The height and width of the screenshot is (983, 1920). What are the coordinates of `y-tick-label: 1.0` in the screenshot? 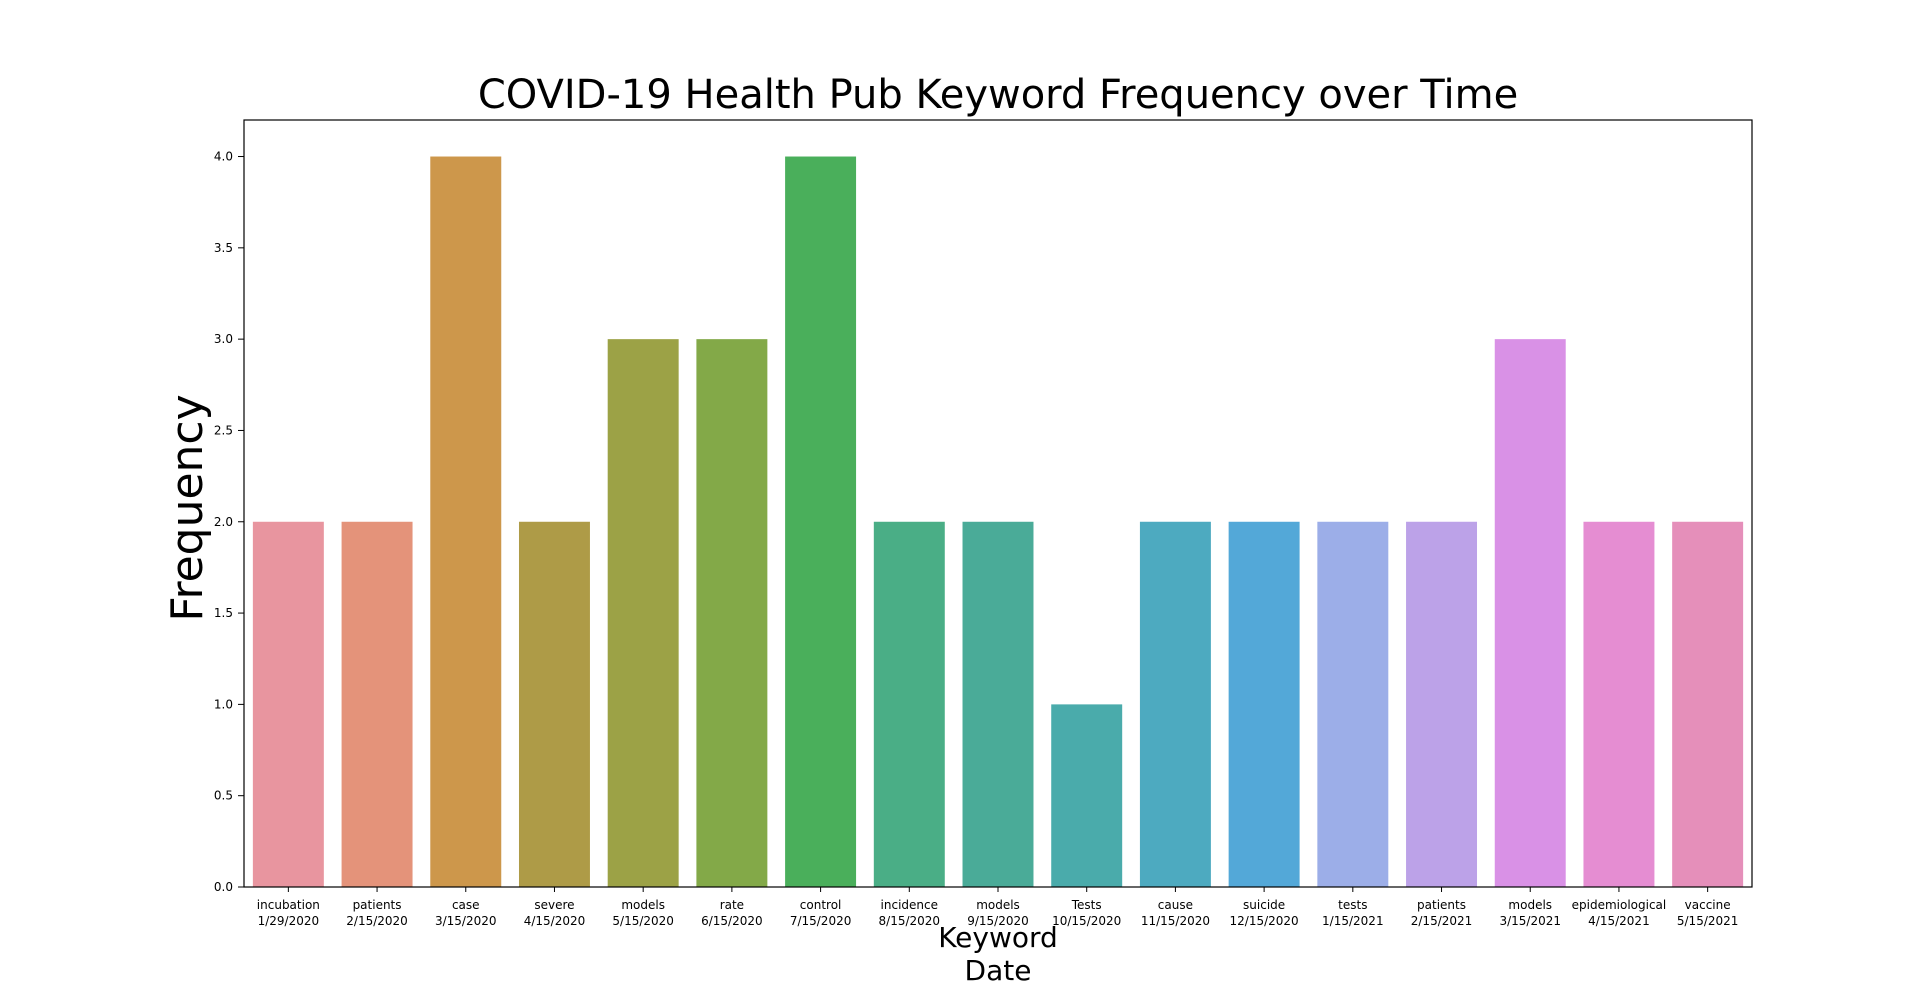 It's located at (223, 704).